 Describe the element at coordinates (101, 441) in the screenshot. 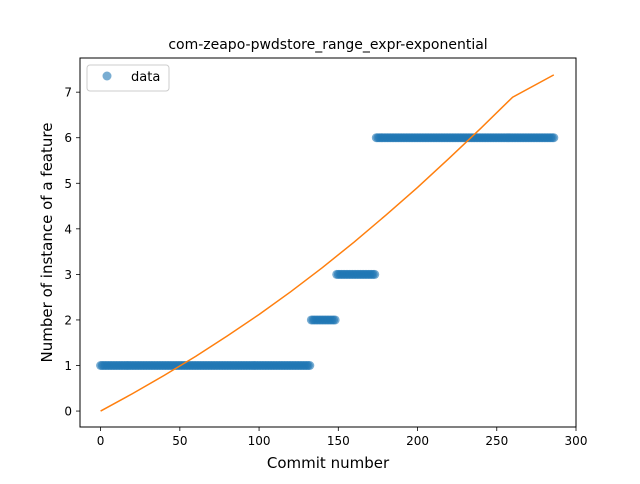

I see `x-tick-label: 0` at that location.